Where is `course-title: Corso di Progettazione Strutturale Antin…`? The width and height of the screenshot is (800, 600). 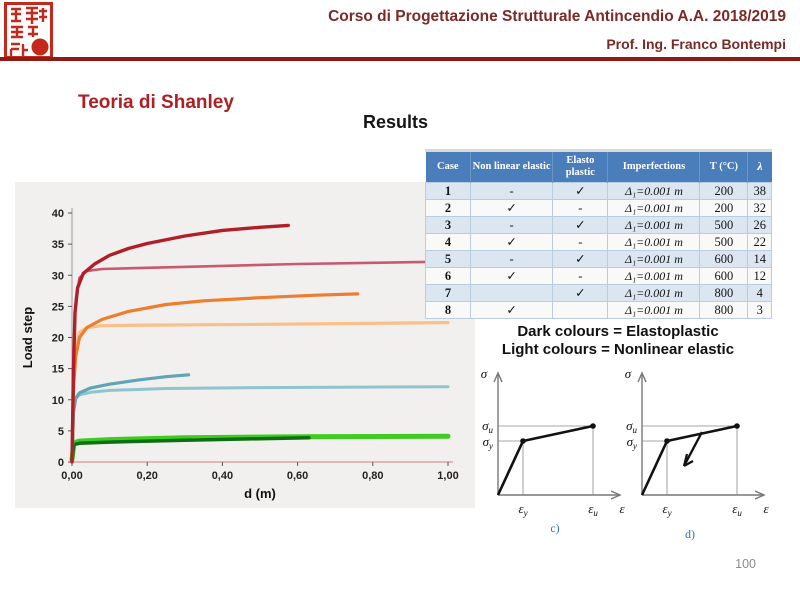
course-title: Corso di Progettazione Strutturale Antin… is located at coordinates (557, 16).